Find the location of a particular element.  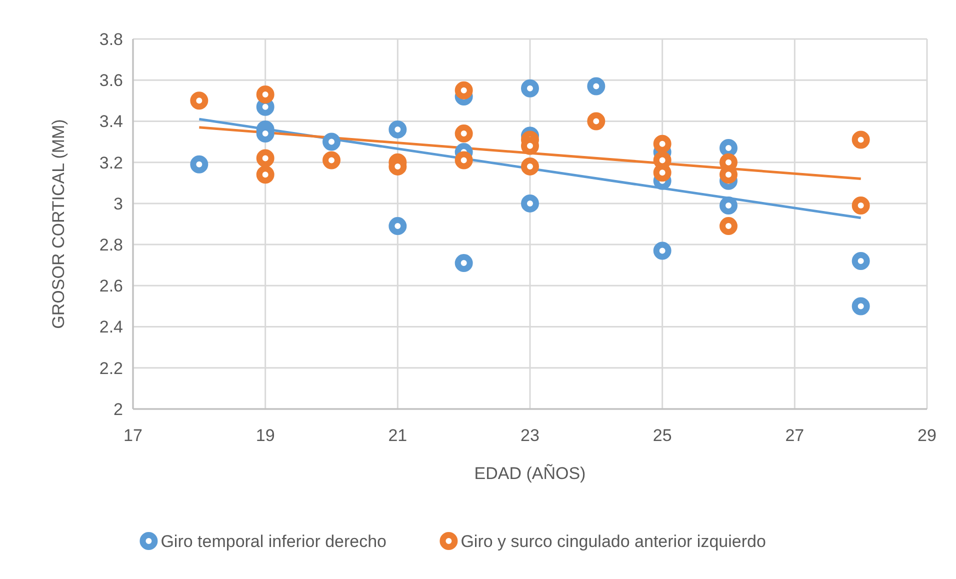

y-tick-label: 2.2 is located at coordinates (111, 368).